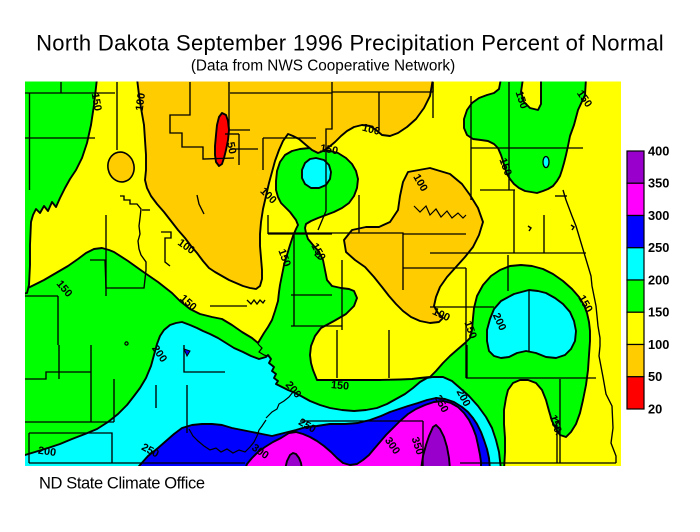  Describe the element at coordinates (122, 484) in the screenshot. I see `svg-text: ND State Climate Office` at that location.